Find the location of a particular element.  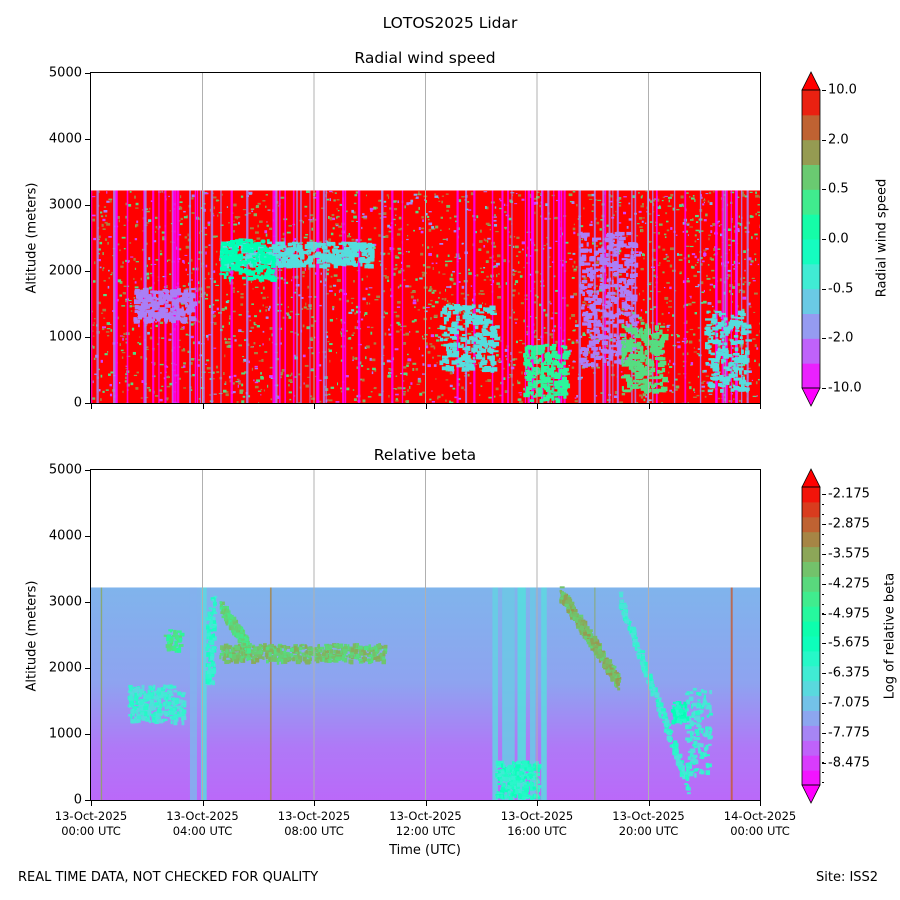

beta-feature-cell is located at coordinates (130, 686).